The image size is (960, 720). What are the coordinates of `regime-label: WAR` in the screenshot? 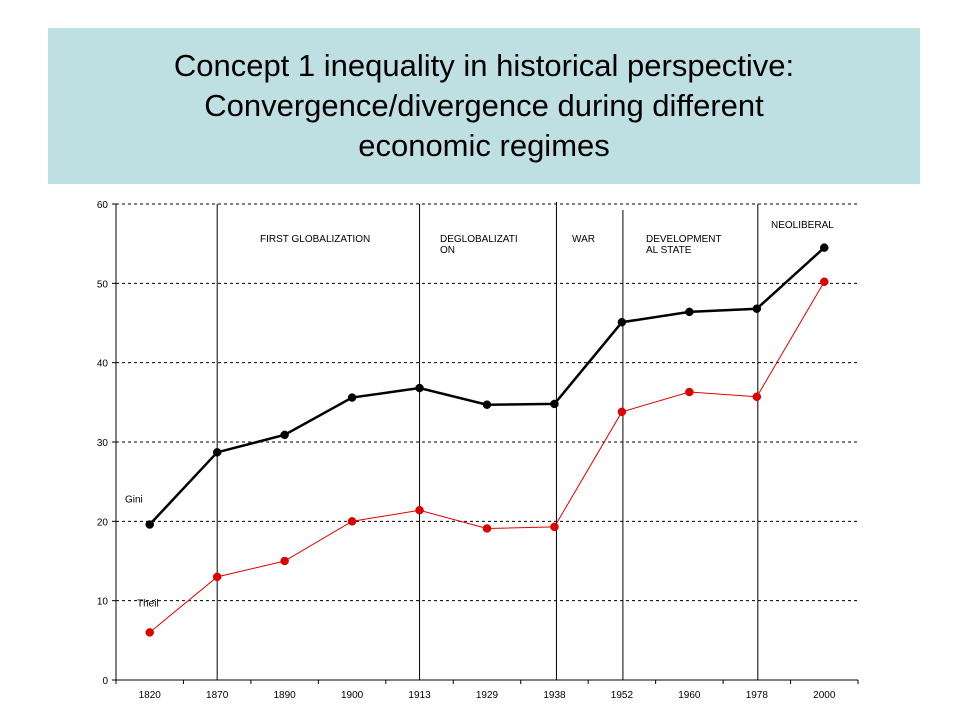 It's located at (583, 239).